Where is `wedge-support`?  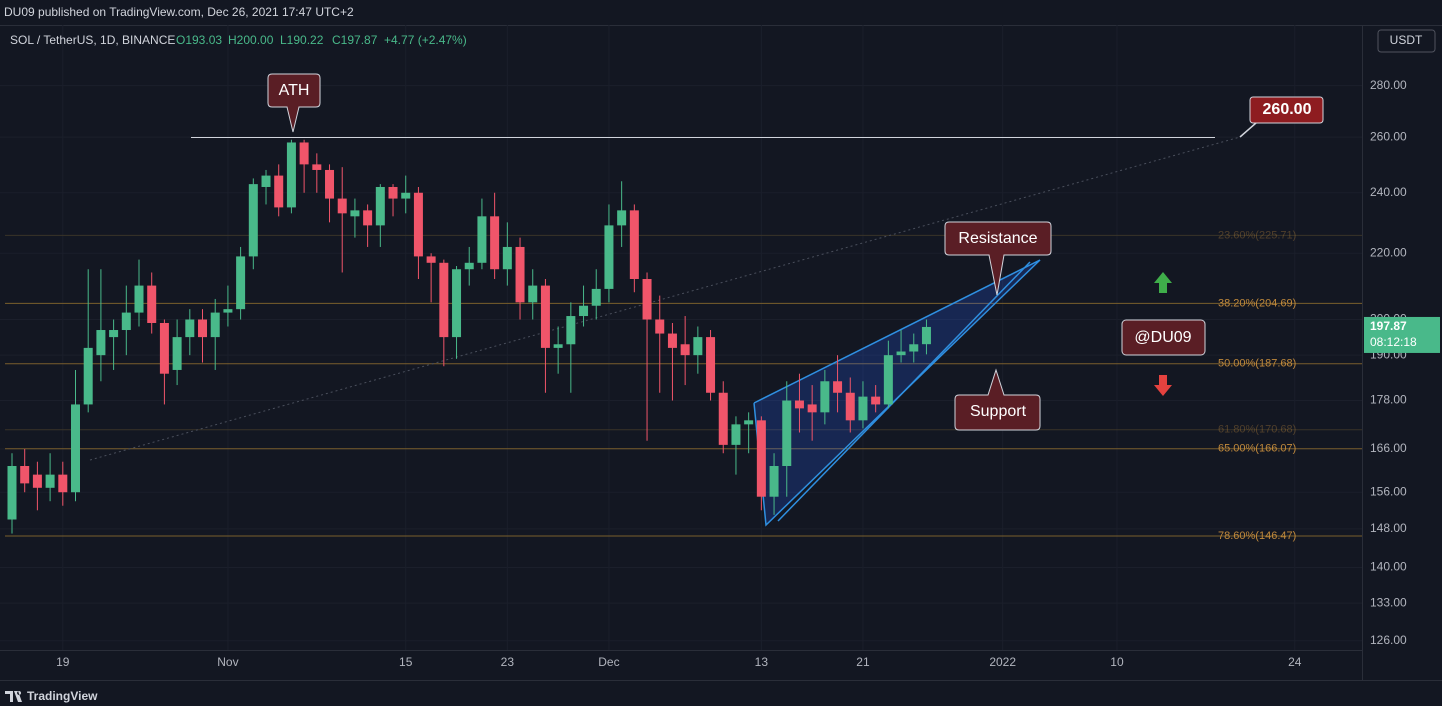 wedge-support is located at coordinates (904, 391).